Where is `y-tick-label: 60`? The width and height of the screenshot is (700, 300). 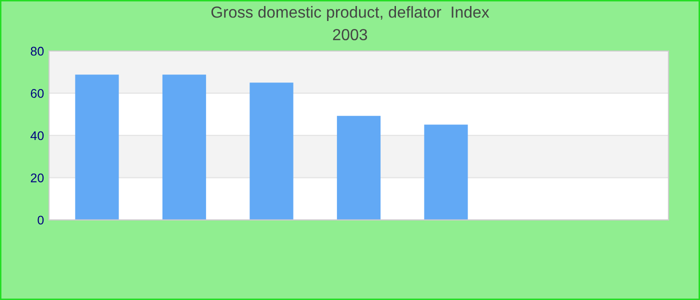 y-tick-label: 60 is located at coordinates (37, 93).